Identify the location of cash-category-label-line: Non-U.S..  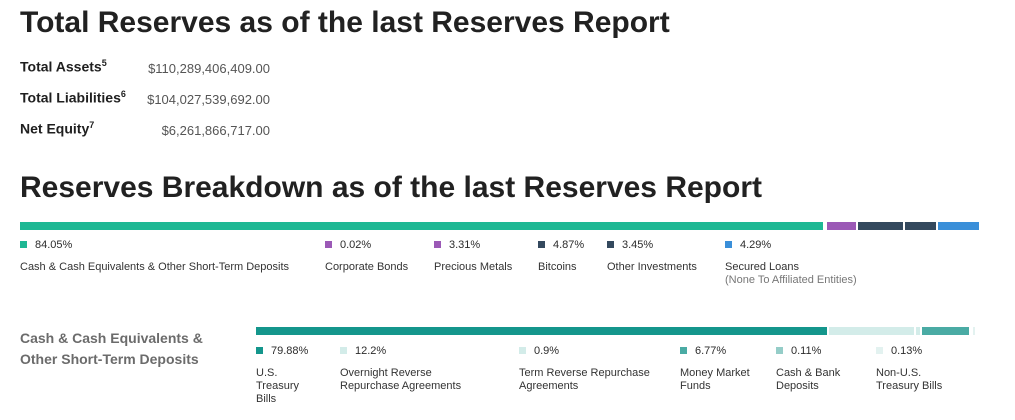
(899, 373).